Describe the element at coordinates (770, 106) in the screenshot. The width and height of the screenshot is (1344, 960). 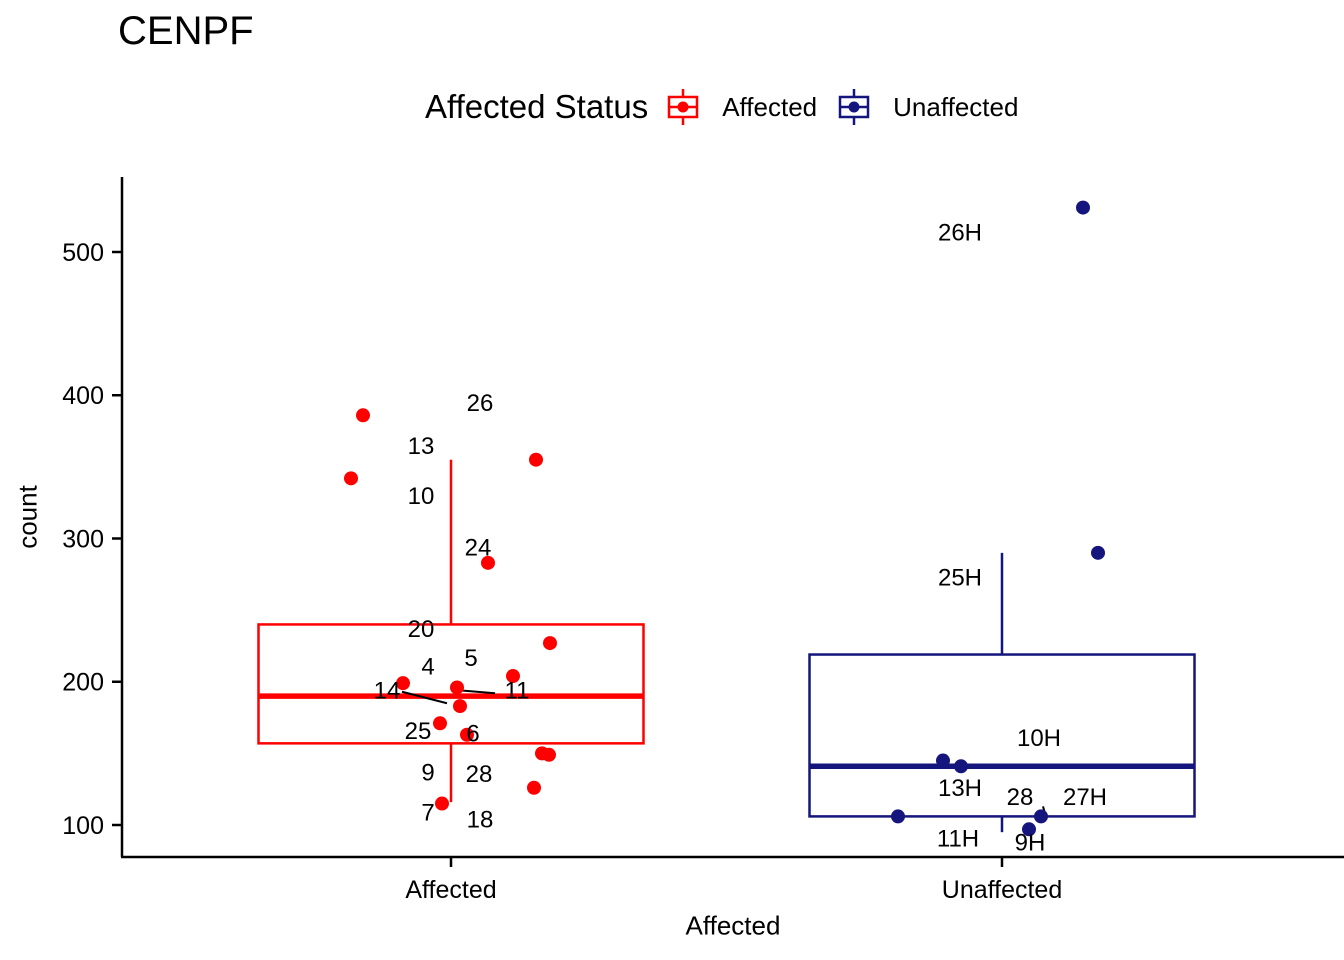
I see `legend-item-affected-label: Affected` at that location.